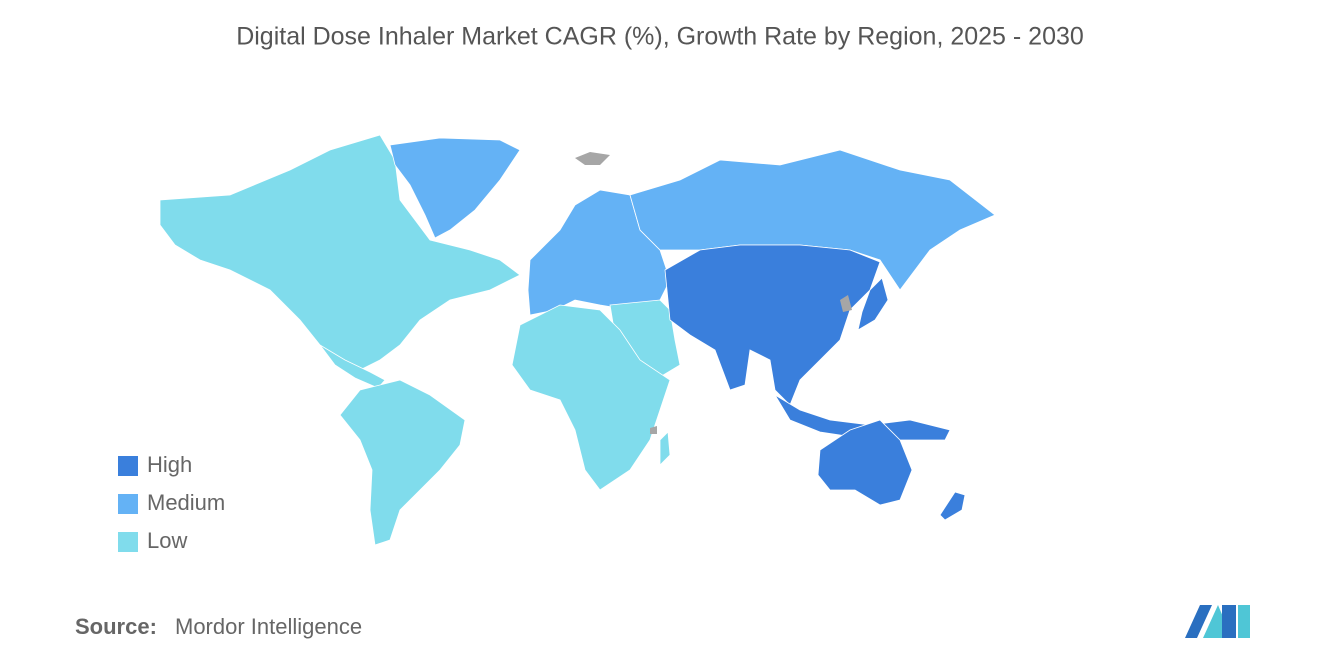 Image resolution: width=1320 pixels, height=665 pixels. What do you see at coordinates (865, 462) in the screenshot?
I see `australia` at bounding box center [865, 462].